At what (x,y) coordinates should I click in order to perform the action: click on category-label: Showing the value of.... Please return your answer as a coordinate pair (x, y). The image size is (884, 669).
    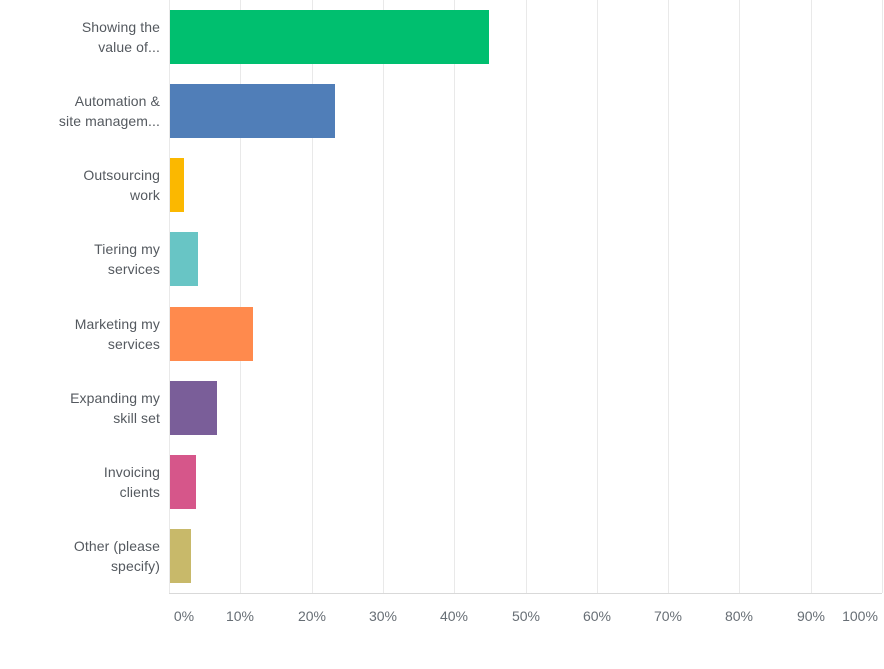
    Looking at the image, I should click on (80, 37).